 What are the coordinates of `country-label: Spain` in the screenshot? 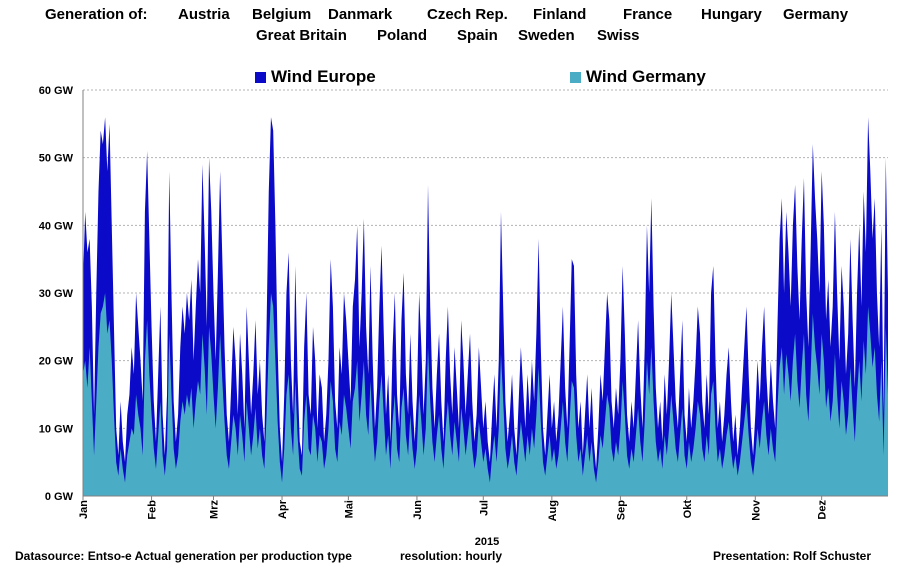 It's located at (477, 35).